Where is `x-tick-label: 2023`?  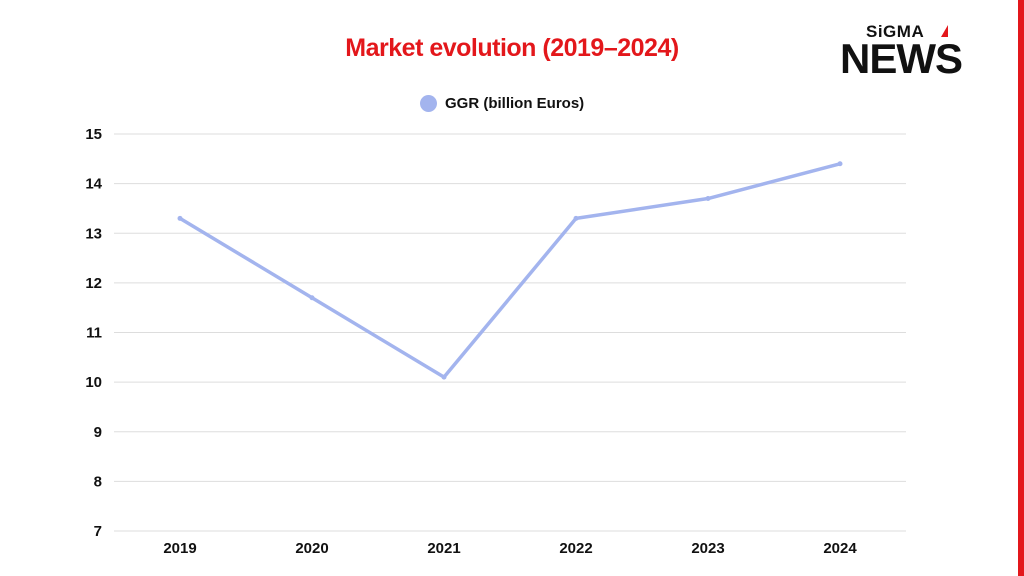
x-tick-label: 2023 is located at coordinates (707, 548).